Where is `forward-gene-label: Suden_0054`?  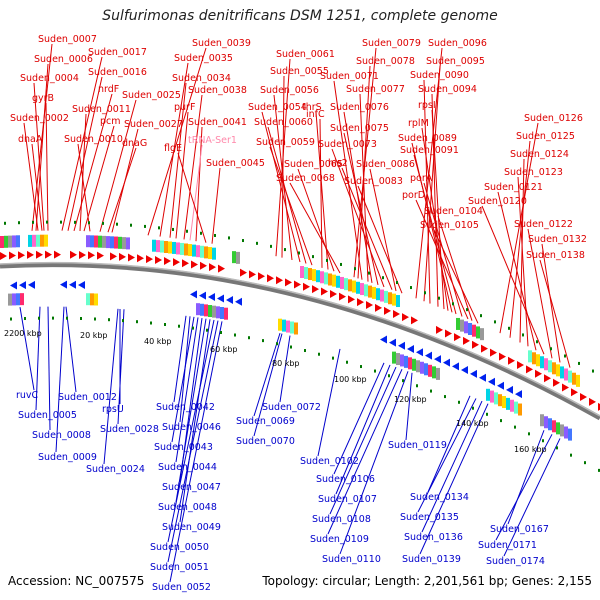
forward-gene-label: Suden_0054 is located at coordinates (277, 107).